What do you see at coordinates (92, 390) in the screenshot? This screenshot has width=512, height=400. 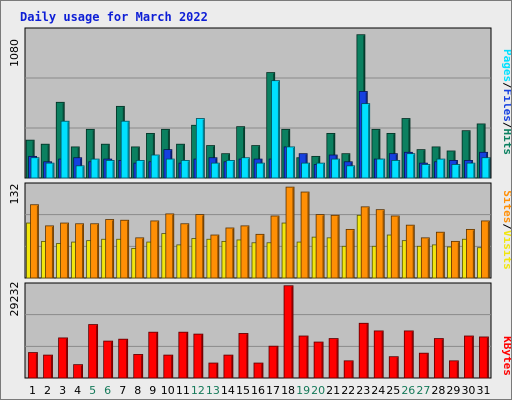 I see `day-label: 5` at bounding box center [92, 390].